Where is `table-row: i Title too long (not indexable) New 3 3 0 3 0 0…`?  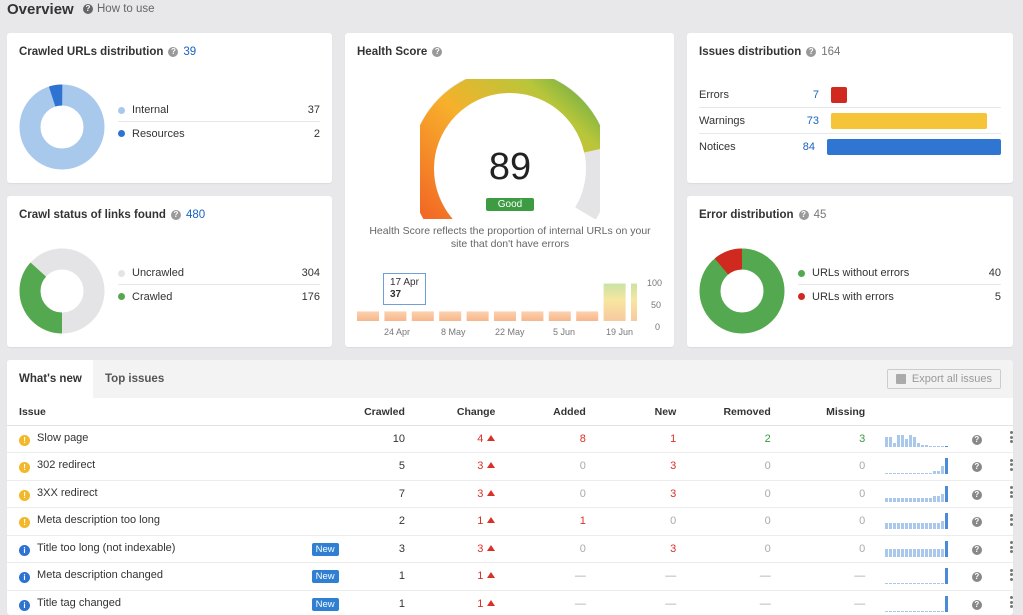
table-row: i Title too long (not indexable) New 3 3 0 3 0 0… is located at coordinates (510, 549).